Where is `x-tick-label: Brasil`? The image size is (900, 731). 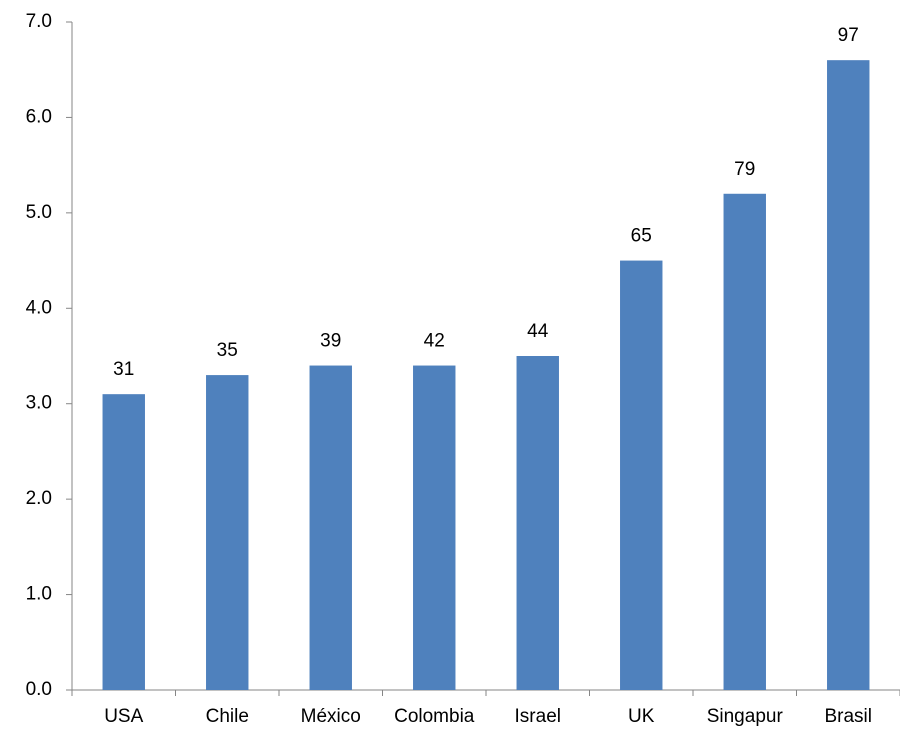
x-tick-label: Brasil is located at coordinates (848, 716).